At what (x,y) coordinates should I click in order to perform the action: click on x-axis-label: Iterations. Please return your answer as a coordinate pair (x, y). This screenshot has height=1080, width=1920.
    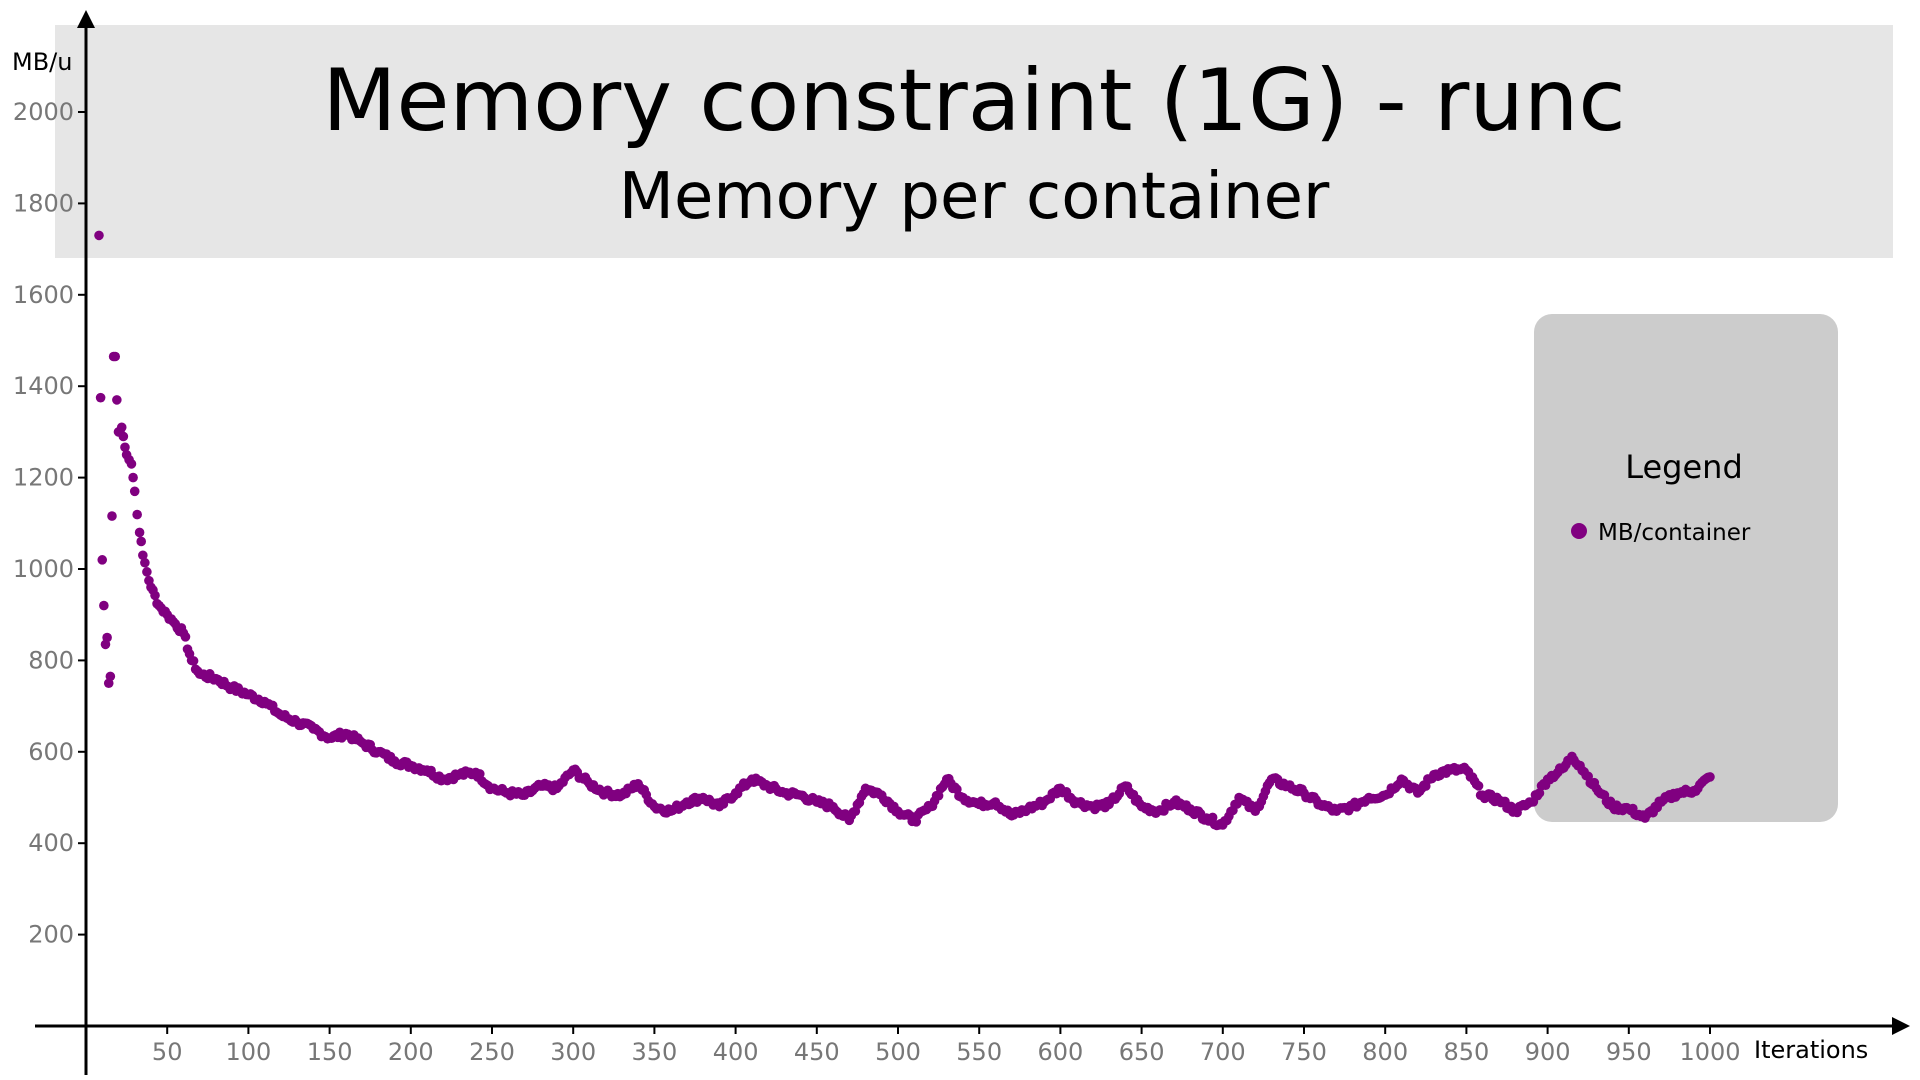
    Looking at the image, I should click on (1811, 1050).